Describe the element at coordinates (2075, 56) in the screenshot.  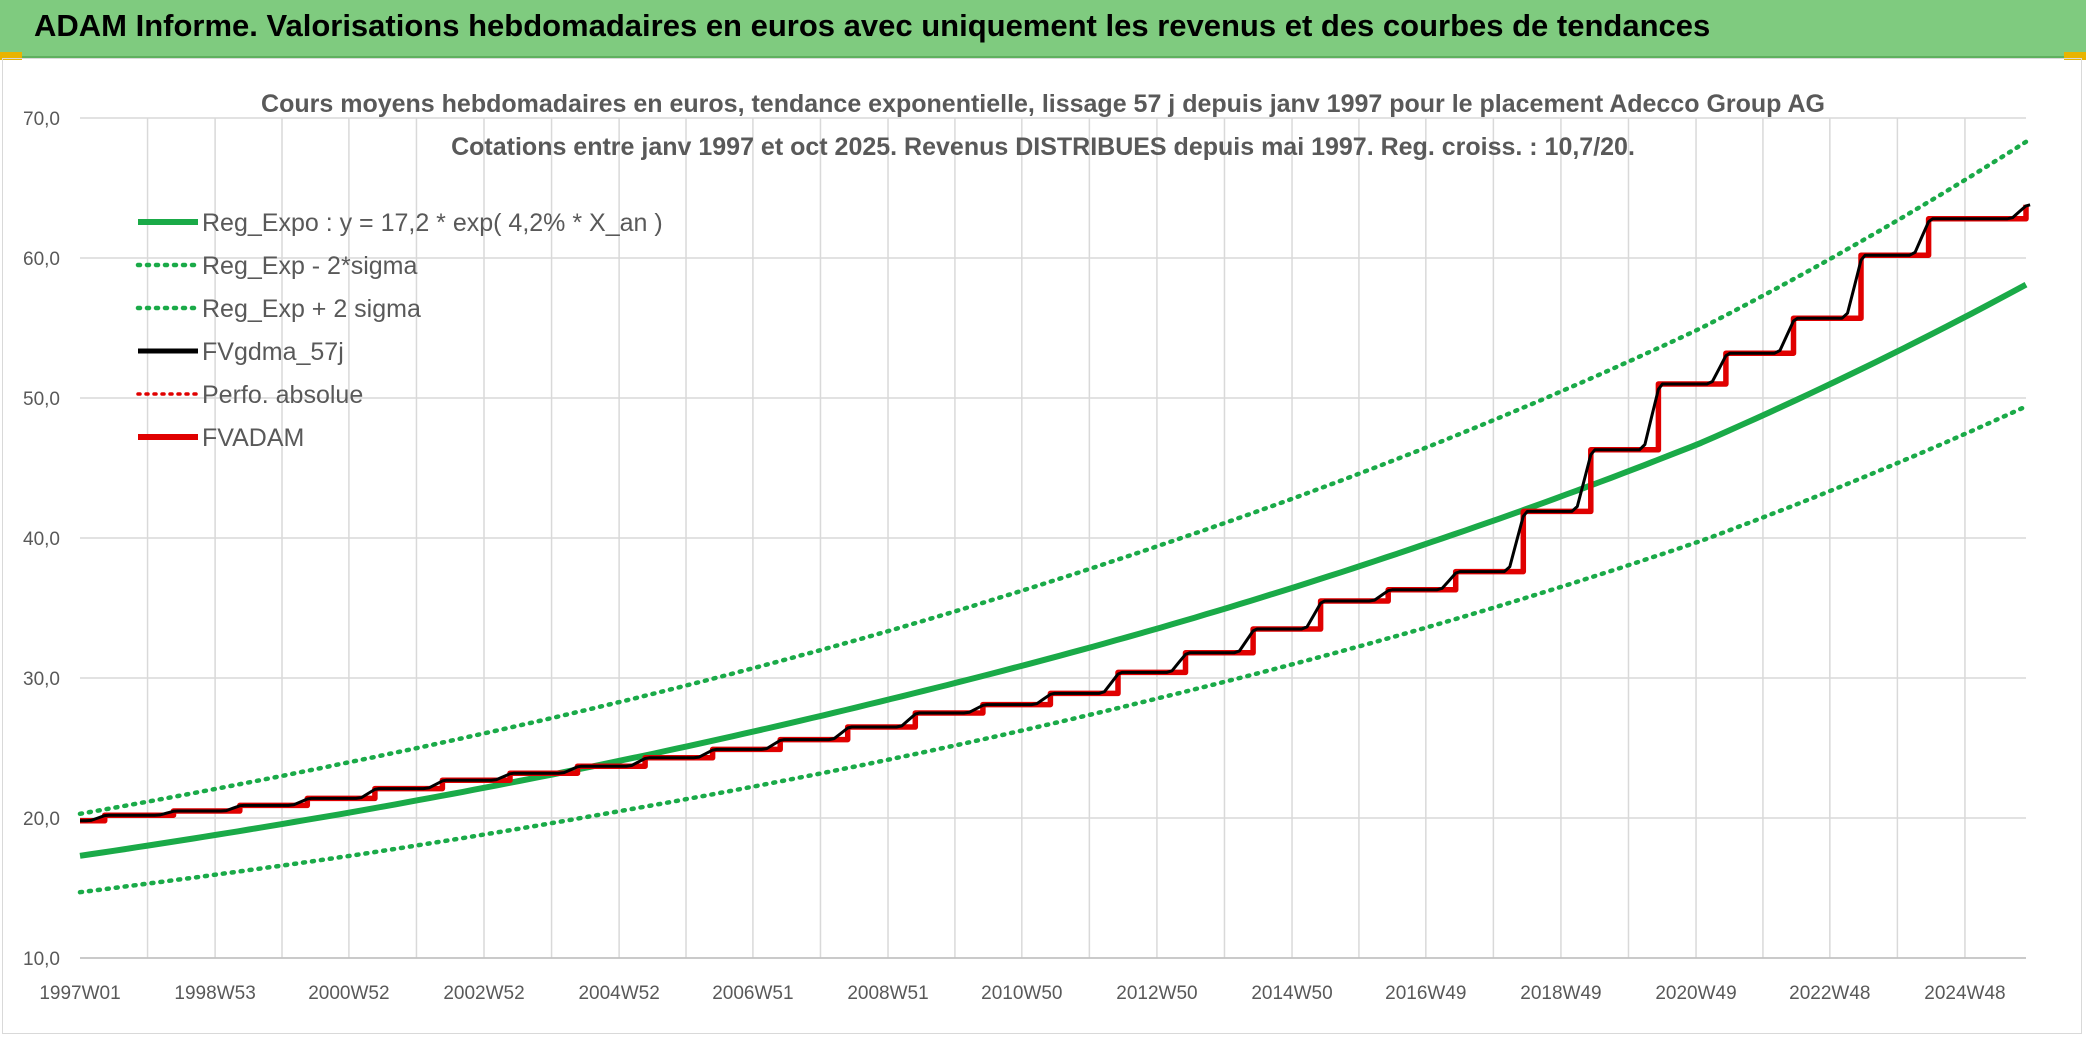
I see `corner-mark-right` at that location.